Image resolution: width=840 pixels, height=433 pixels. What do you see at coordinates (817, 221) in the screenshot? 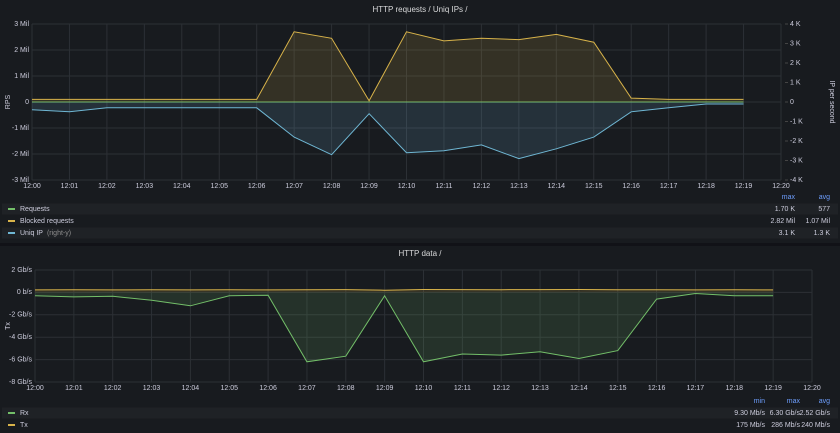
I see `legend-stat: 1.07 Mil` at bounding box center [817, 221].